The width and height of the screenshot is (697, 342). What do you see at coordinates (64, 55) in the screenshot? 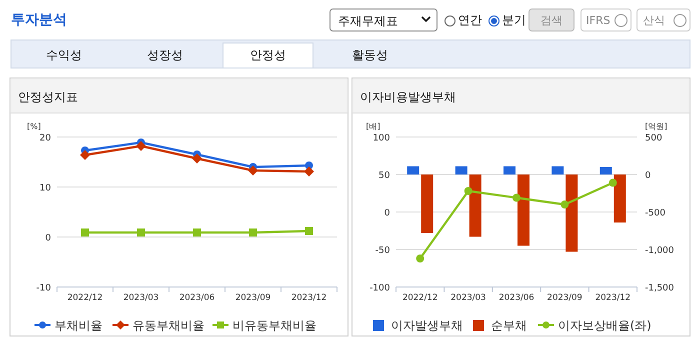
I see `text: 수익성` at bounding box center [64, 55].